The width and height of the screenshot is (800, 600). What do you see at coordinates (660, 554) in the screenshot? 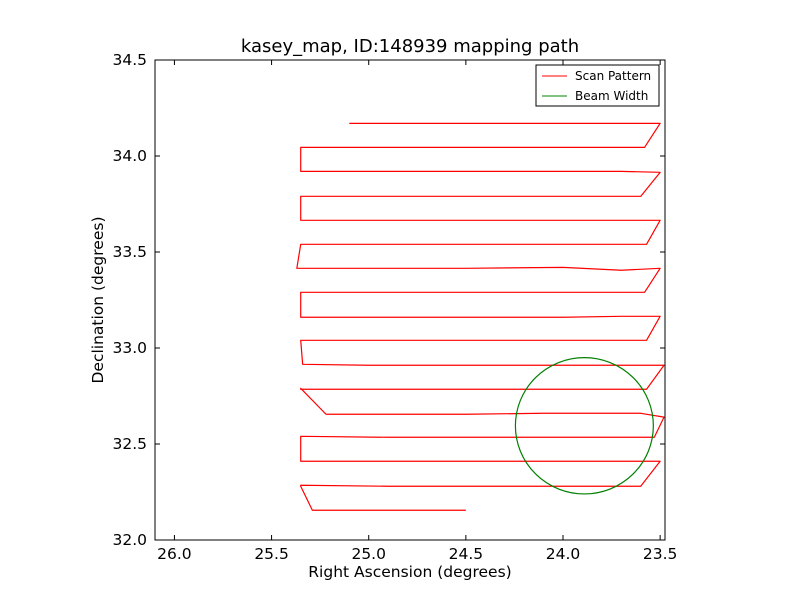
I see `x-tick-label: 23.5` at bounding box center [660, 554].